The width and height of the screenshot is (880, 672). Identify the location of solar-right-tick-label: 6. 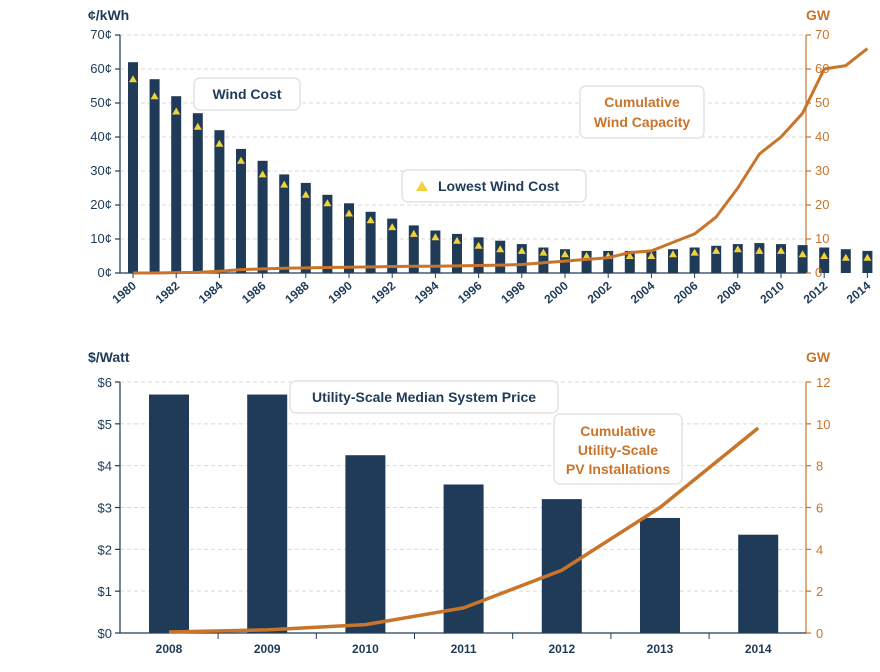
(819, 508).